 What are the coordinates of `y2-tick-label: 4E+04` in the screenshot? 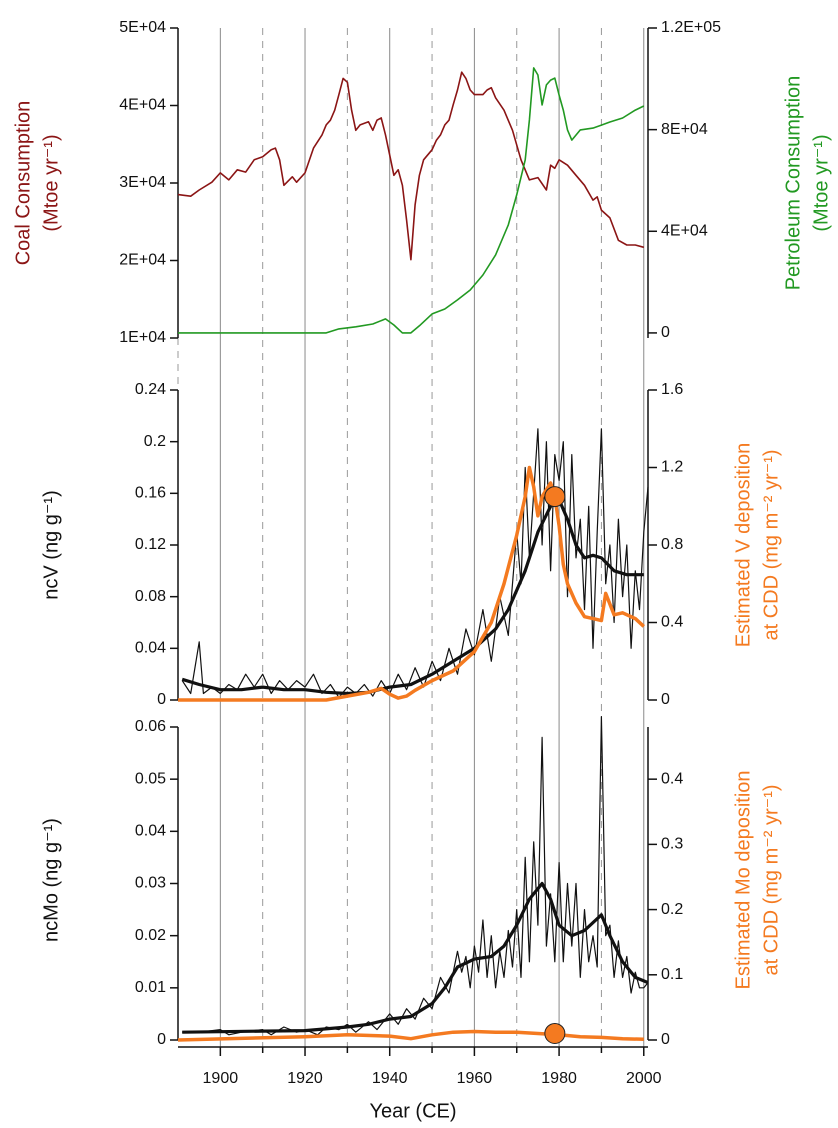 It's located at (684, 230).